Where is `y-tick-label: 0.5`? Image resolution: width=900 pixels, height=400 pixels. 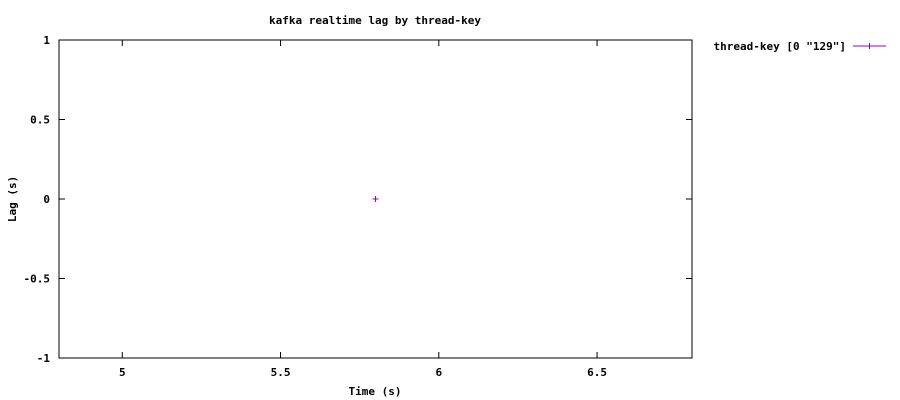
y-tick-label: 0.5 is located at coordinates (40, 120).